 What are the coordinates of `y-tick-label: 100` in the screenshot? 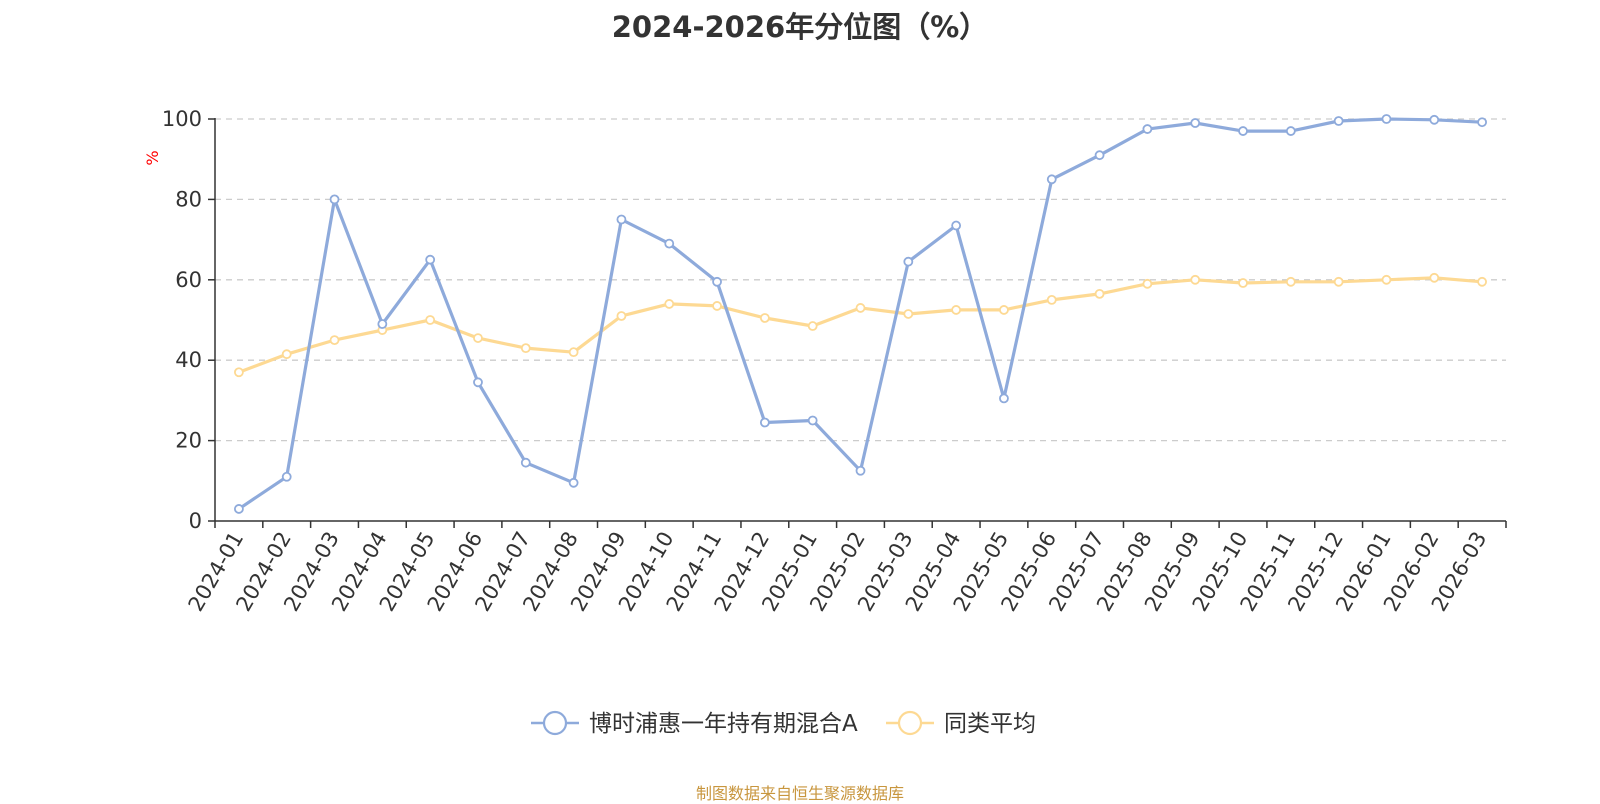 It's located at (182, 119).